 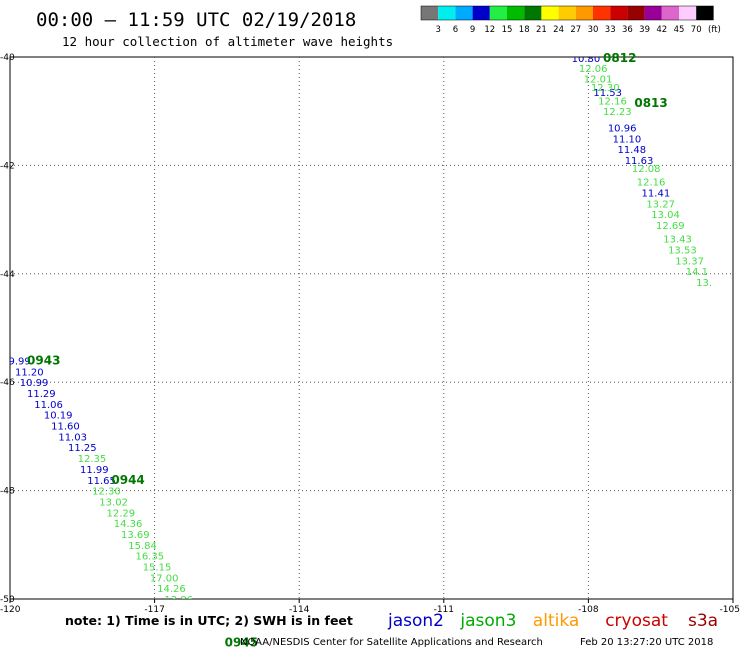 I want to click on scale-label: 45, so click(x=679, y=30).